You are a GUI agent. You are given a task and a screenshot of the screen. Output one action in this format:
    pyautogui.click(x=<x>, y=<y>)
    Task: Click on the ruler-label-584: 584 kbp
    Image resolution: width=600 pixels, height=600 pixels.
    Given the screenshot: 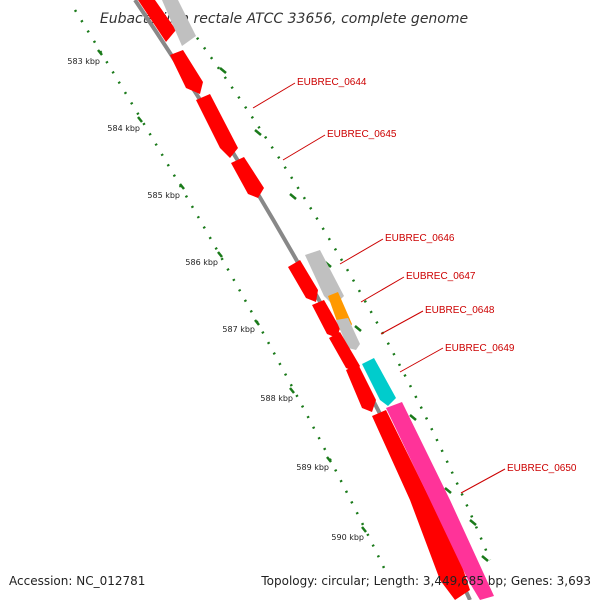 What is the action you would take?
    pyautogui.click(x=123, y=128)
    